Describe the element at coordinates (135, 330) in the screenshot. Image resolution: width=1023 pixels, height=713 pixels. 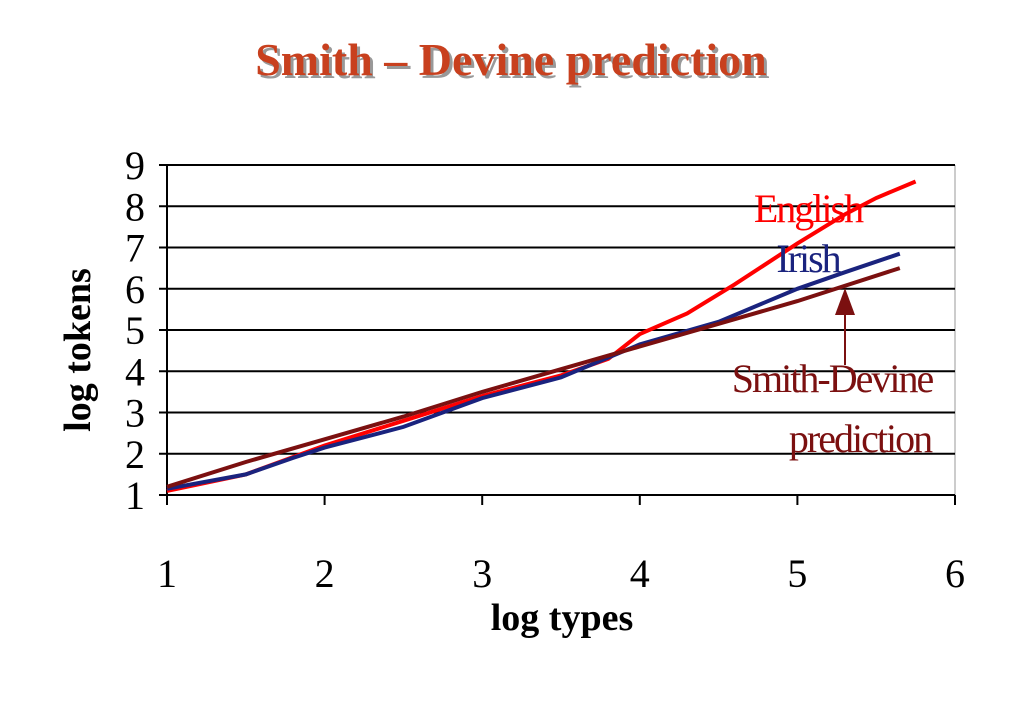
I see `y-tick-label: 5` at that location.